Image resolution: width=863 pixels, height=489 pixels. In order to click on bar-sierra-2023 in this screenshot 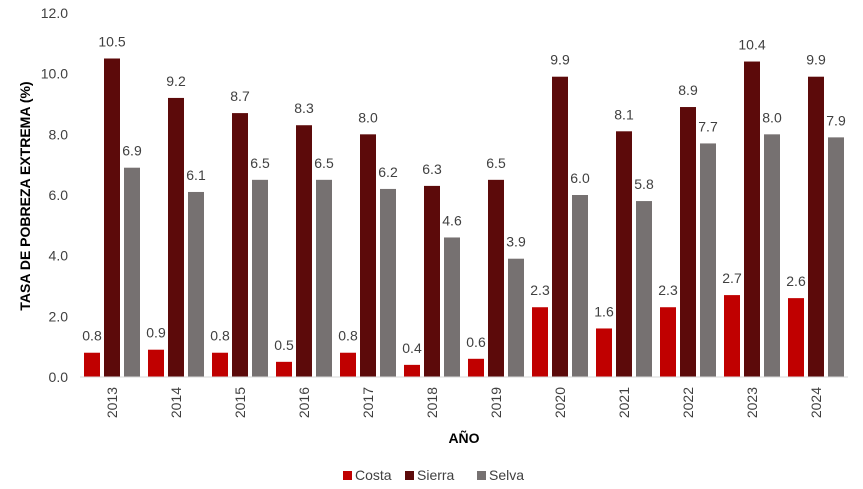, I will do `click(752, 219)`.